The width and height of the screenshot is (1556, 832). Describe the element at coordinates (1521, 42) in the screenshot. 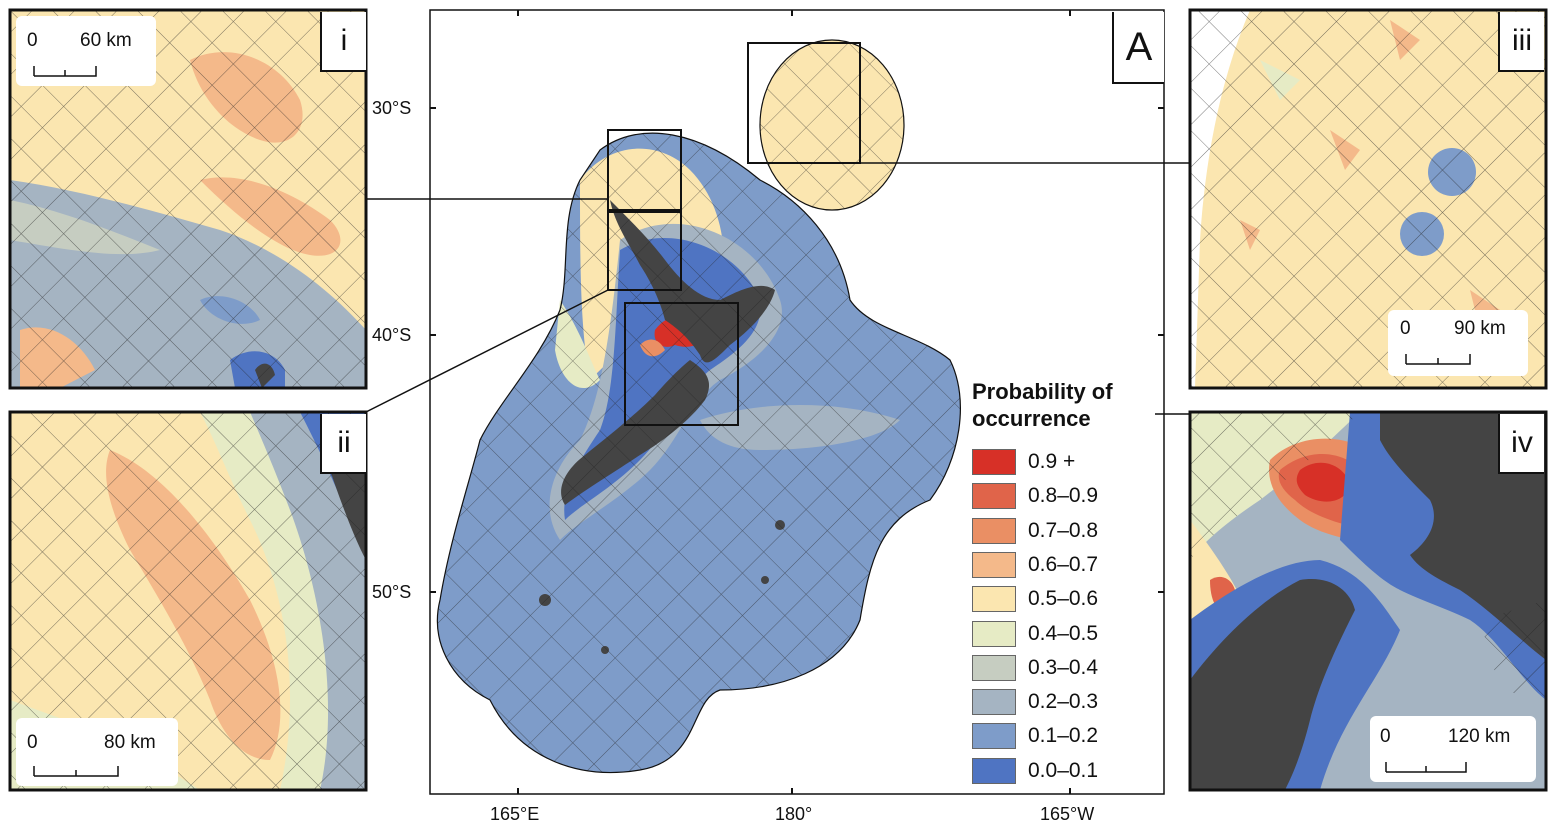

I see `inset-iii-label: iii` at that location.